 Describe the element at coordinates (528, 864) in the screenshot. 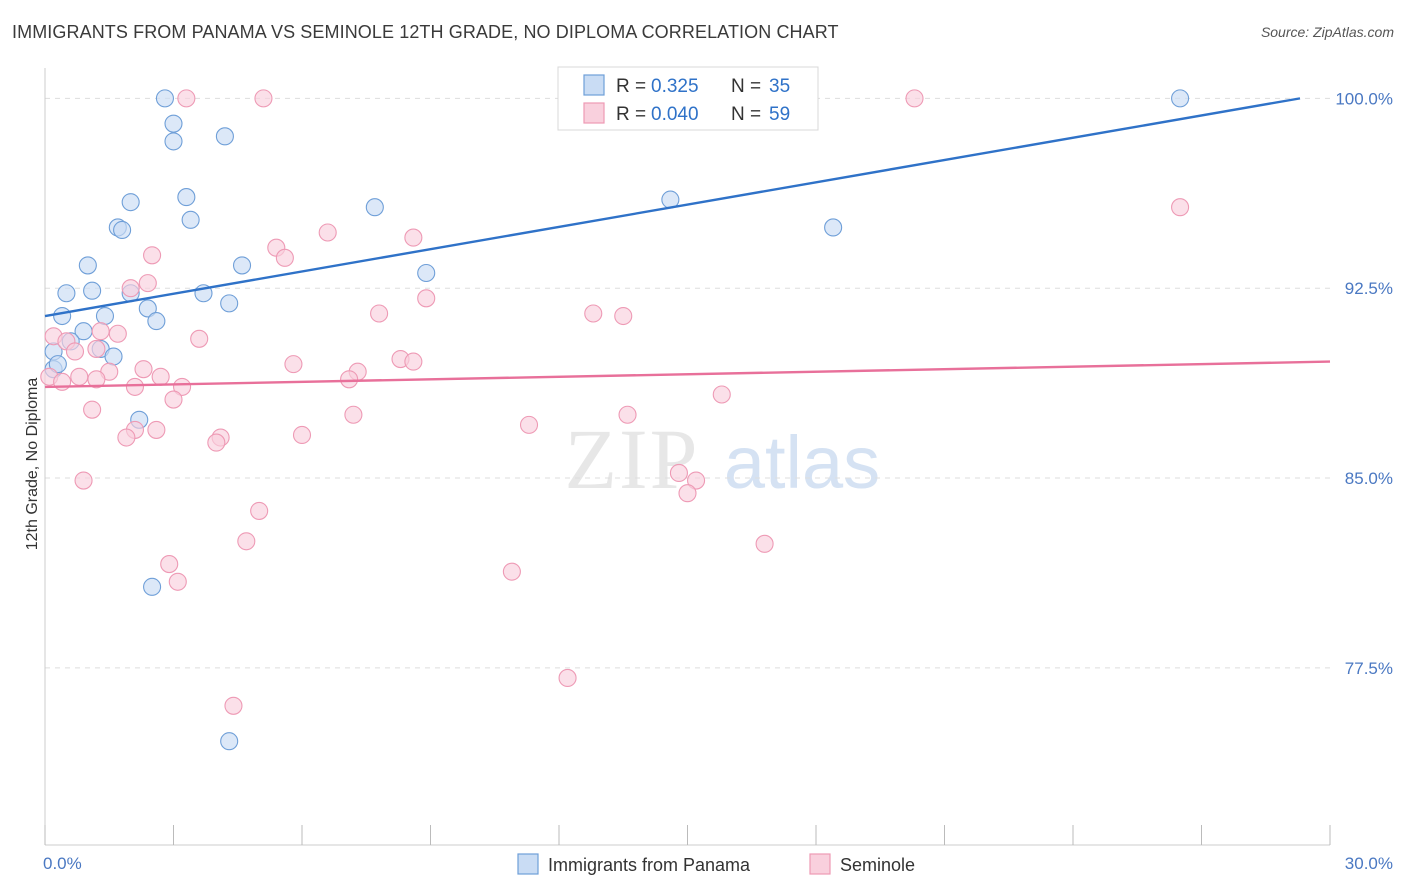

I see `bottom-legend-swatch-panama` at that location.